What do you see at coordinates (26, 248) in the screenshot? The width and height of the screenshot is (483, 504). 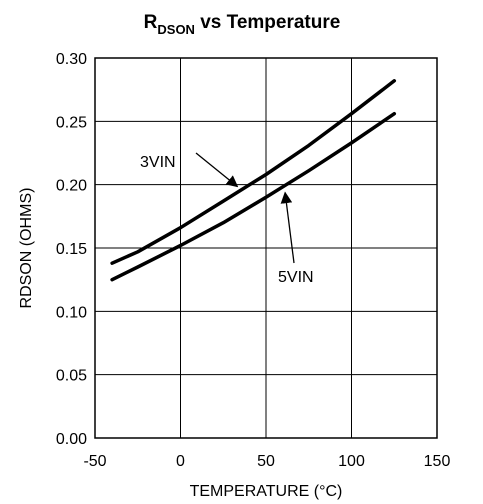 I see `y-axis-title: RDSON (OHMS)` at bounding box center [26, 248].